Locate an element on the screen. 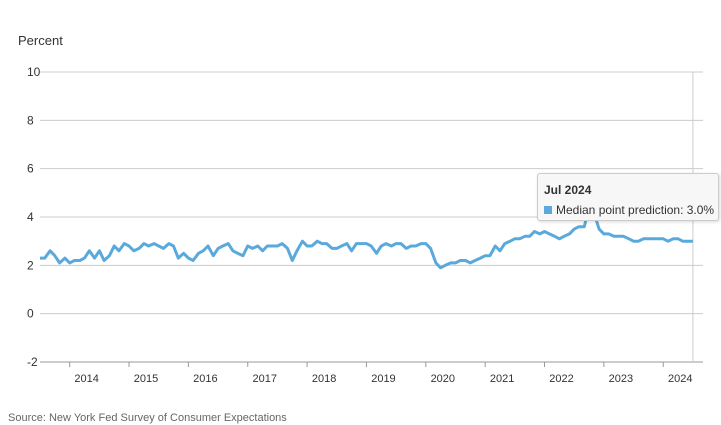 This screenshot has height=425, width=721. y-tick-label: 6 is located at coordinates (30, 169).